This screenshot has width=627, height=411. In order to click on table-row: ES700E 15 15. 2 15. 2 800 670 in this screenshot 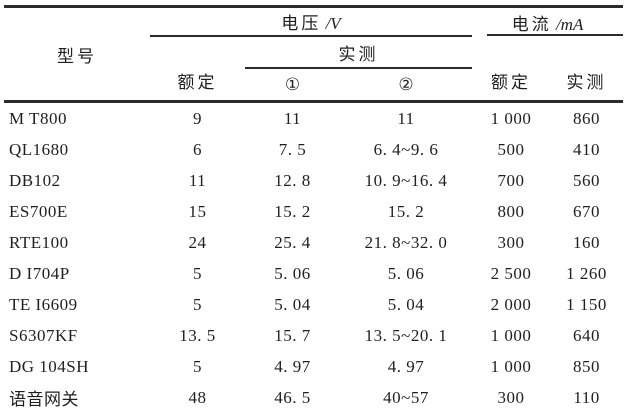, I will do `click(313, 211)`.